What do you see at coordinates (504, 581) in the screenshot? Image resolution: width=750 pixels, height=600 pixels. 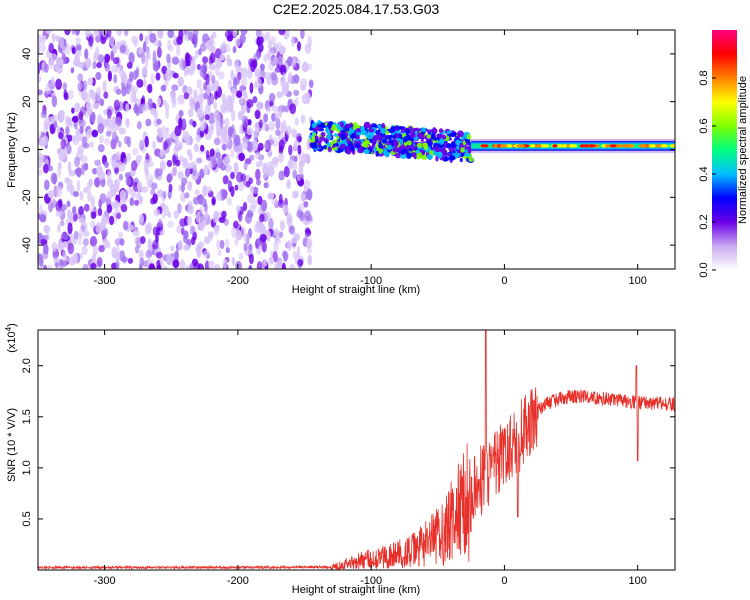 I see `x-tick-label: 0` at bounding box center [504, 581].